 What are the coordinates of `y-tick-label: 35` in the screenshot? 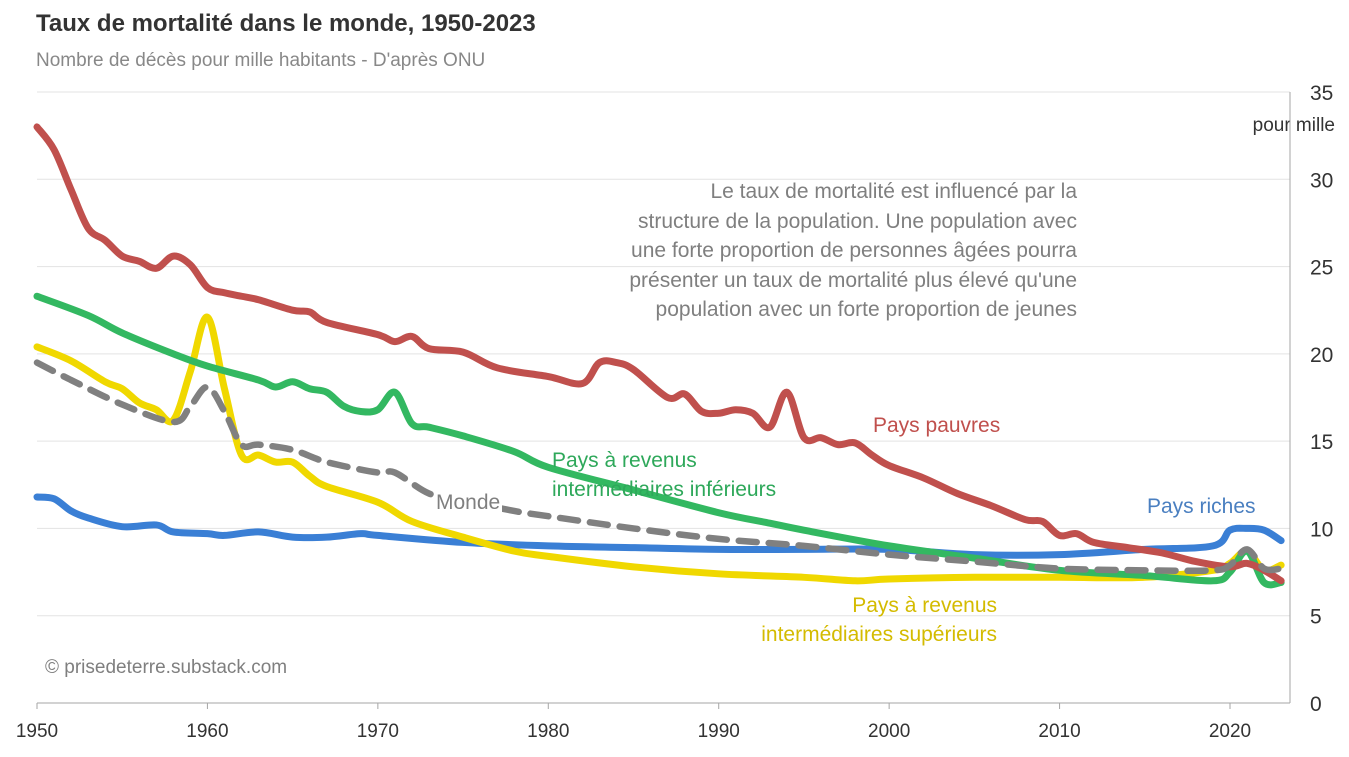 It's located at (1321, 93).